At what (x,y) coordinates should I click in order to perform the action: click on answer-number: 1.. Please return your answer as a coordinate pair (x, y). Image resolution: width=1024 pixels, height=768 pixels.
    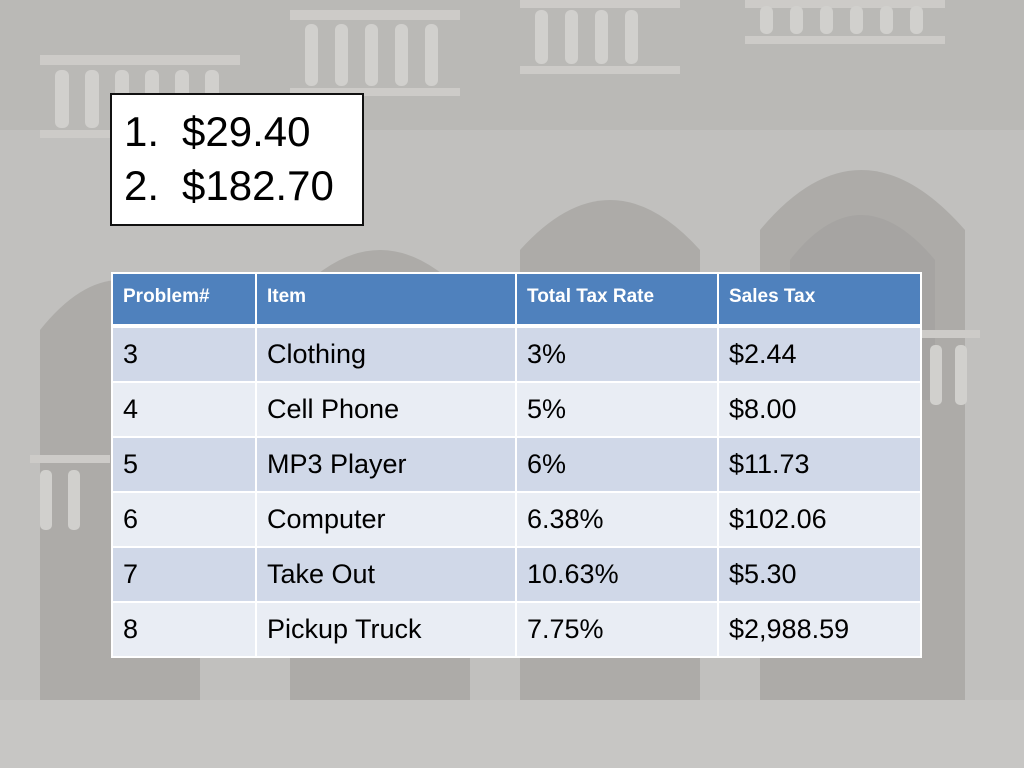
    Looking at the image, I should click on (142, 131).